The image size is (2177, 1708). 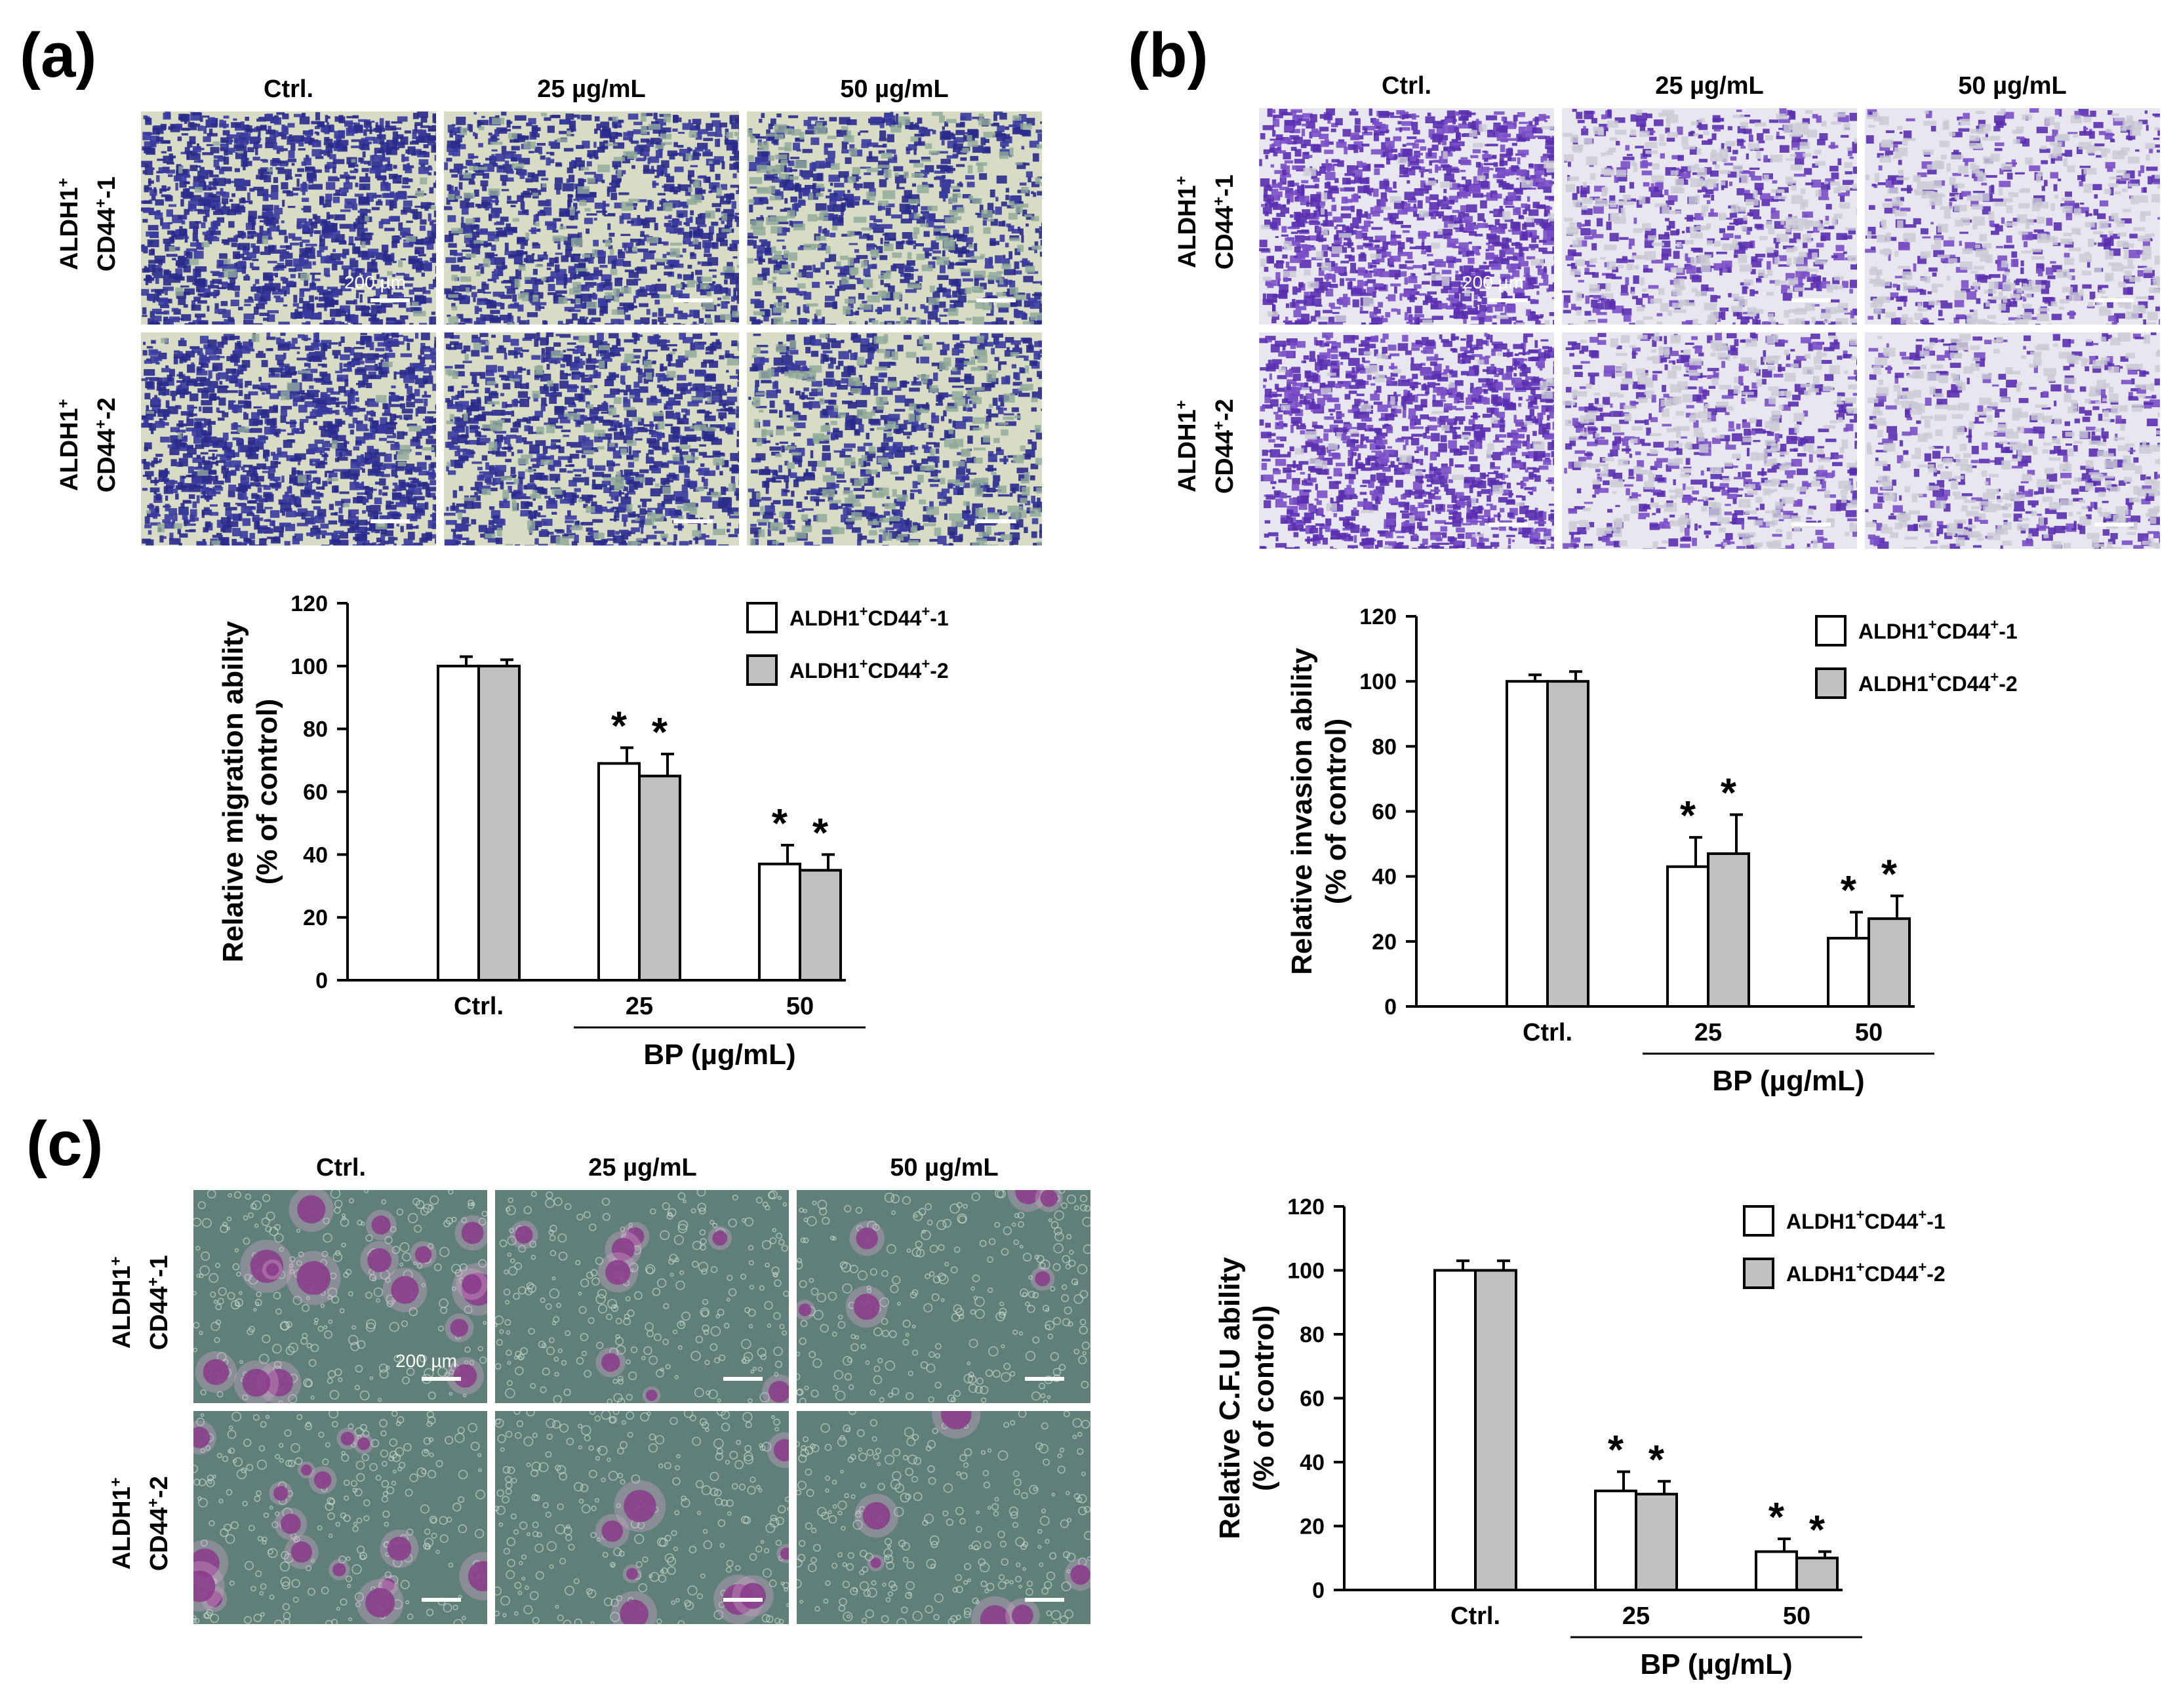 What do you see at coordinates (137, 1302) in the screenshot?
I see `row-label: ALDH1+ CD44+-1` at bounding box center [137, 1302].